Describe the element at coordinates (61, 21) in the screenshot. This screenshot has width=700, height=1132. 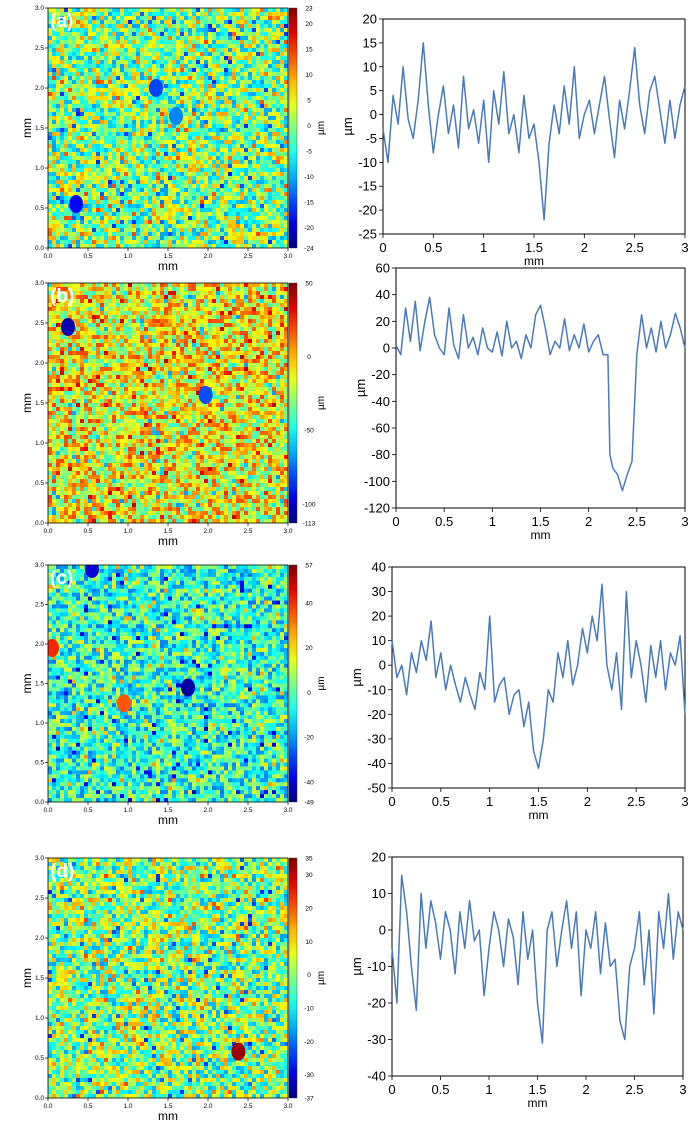
I see `panel-label: (a)` at that location.